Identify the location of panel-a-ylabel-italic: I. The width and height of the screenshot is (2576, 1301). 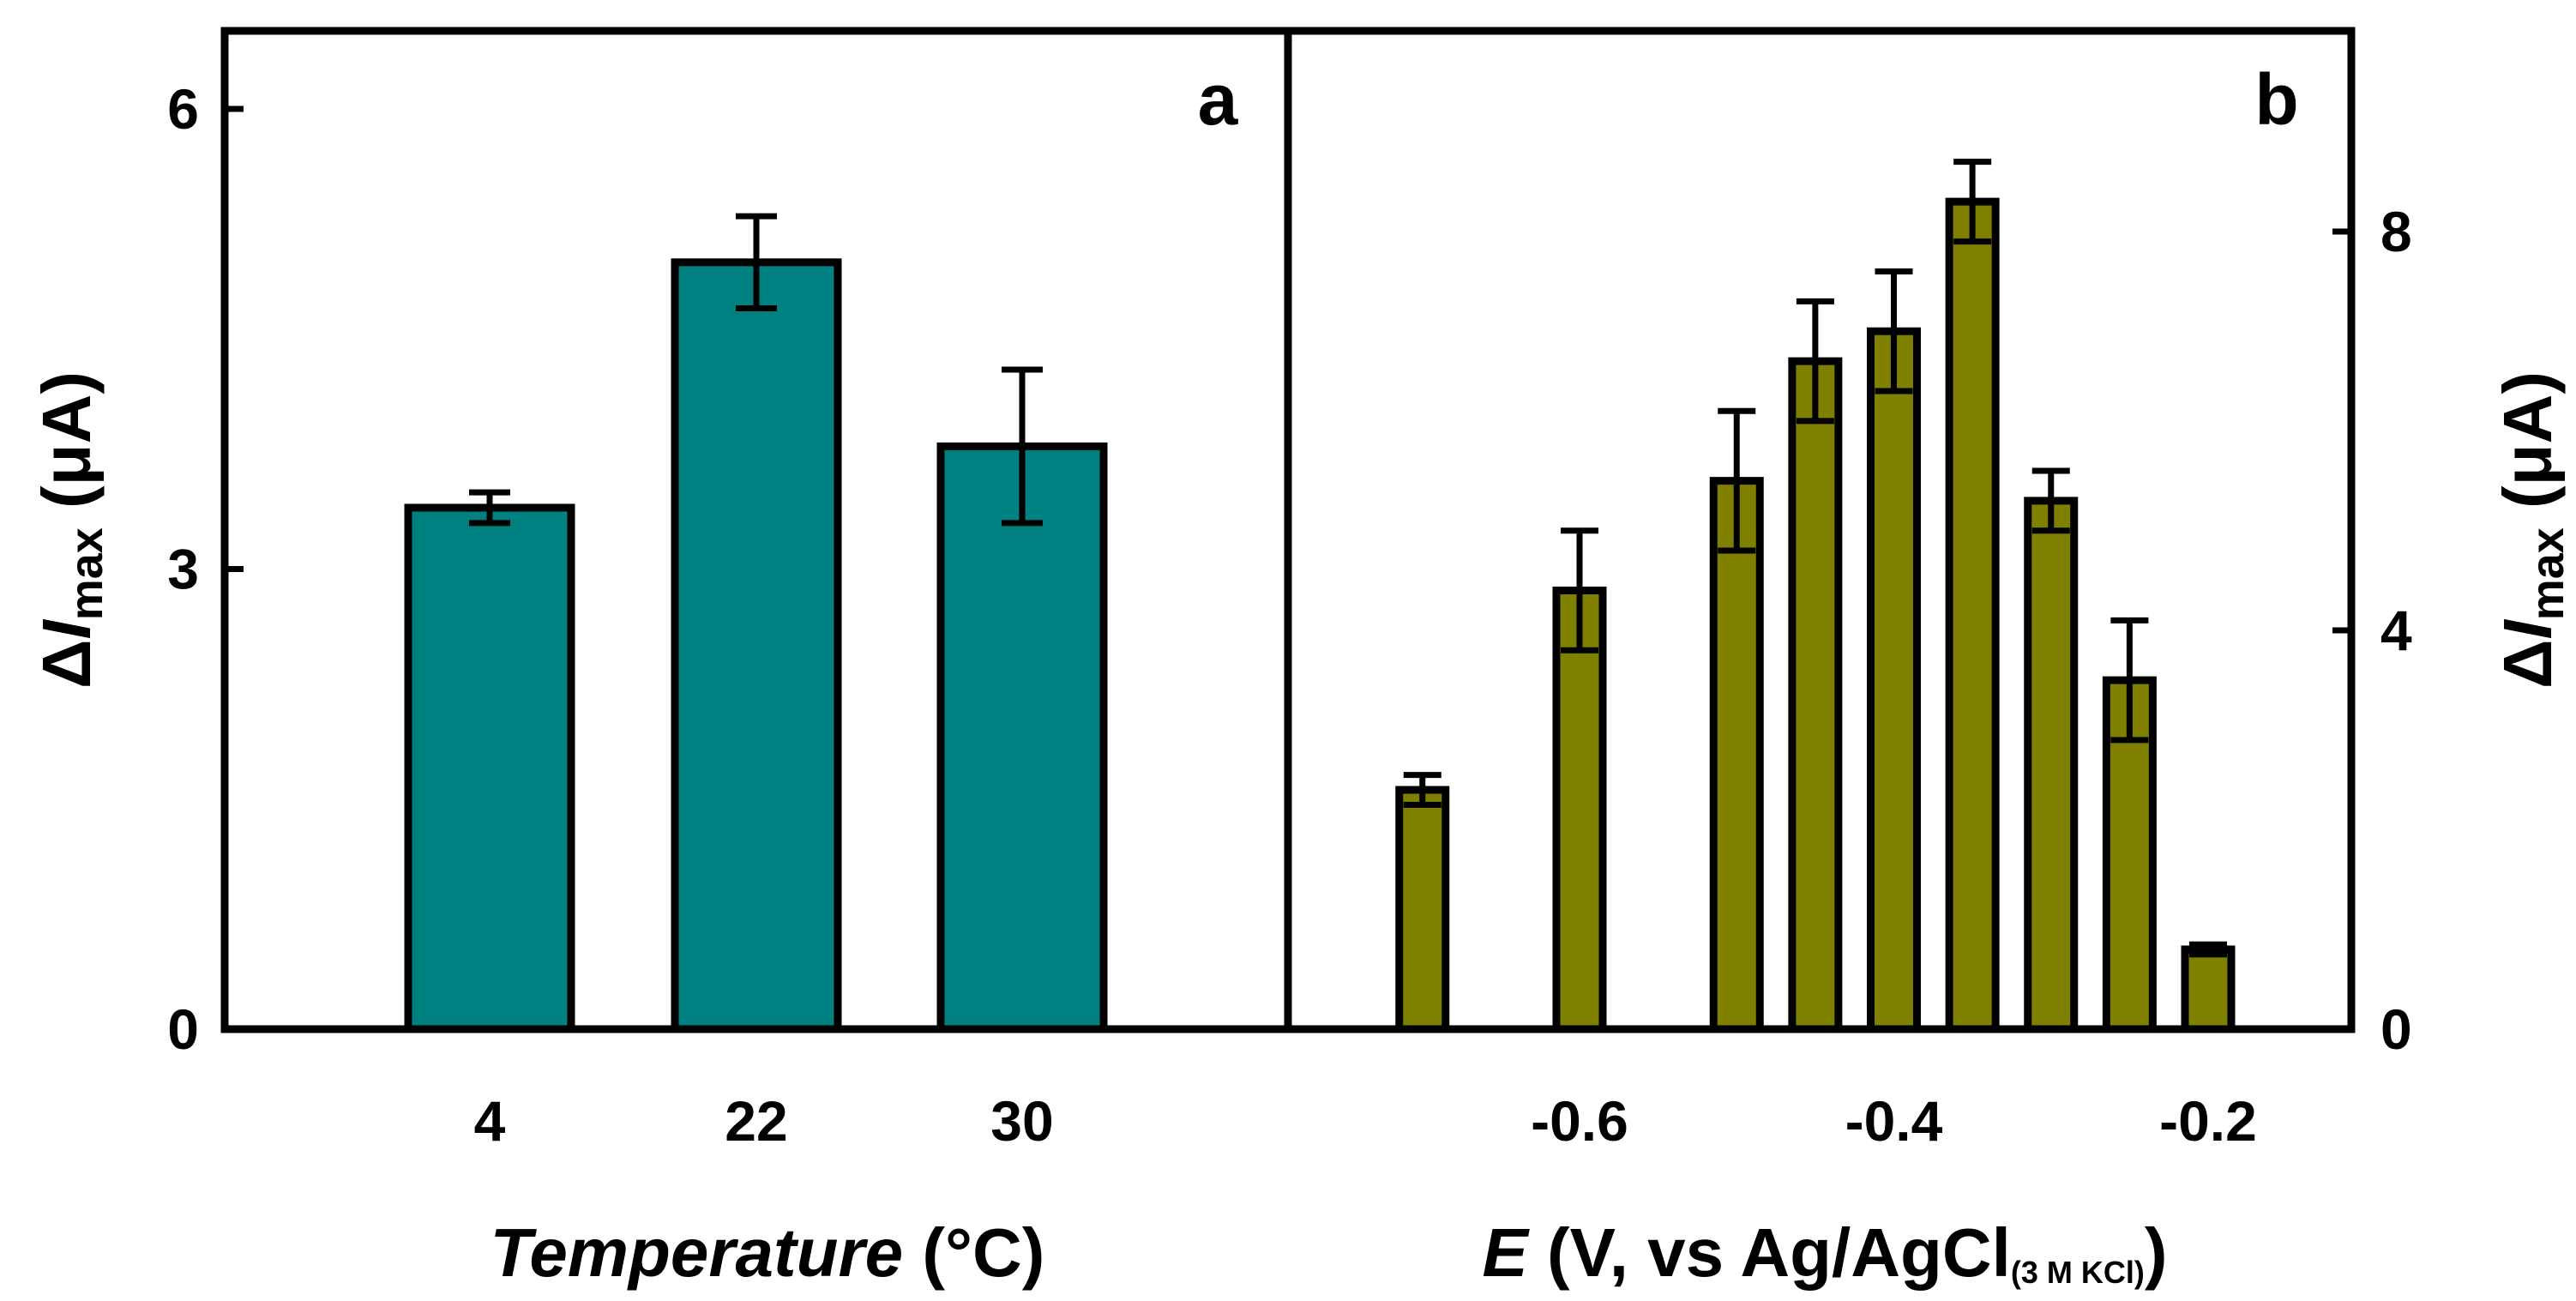
(66, 629).